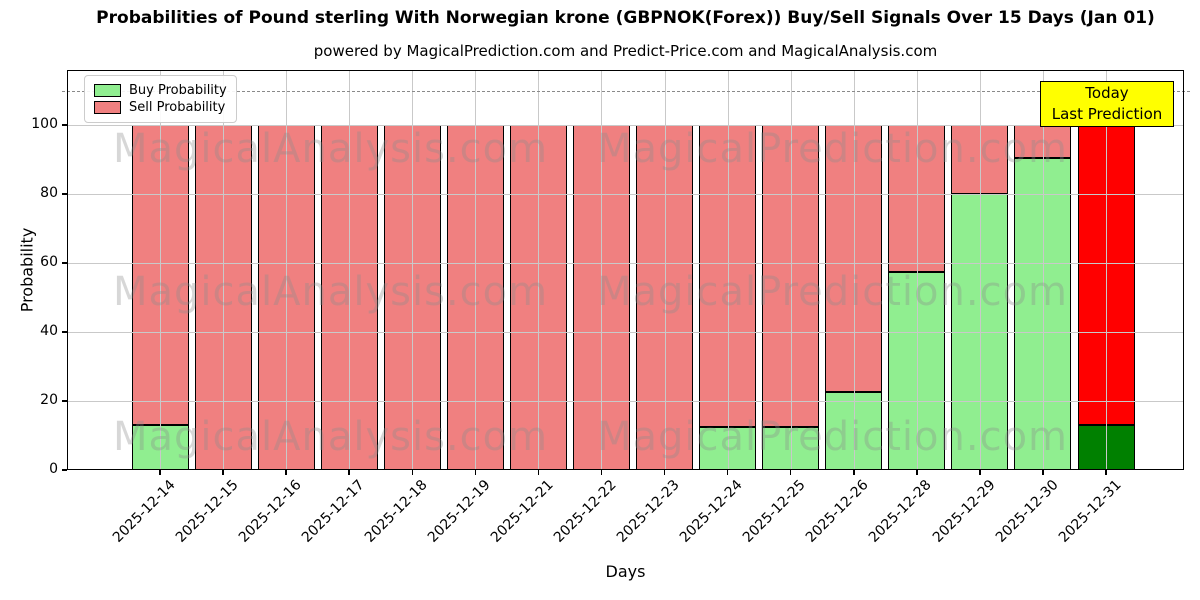  I want to click on x-tick-label: 2025-12-25, so click(775, 511).